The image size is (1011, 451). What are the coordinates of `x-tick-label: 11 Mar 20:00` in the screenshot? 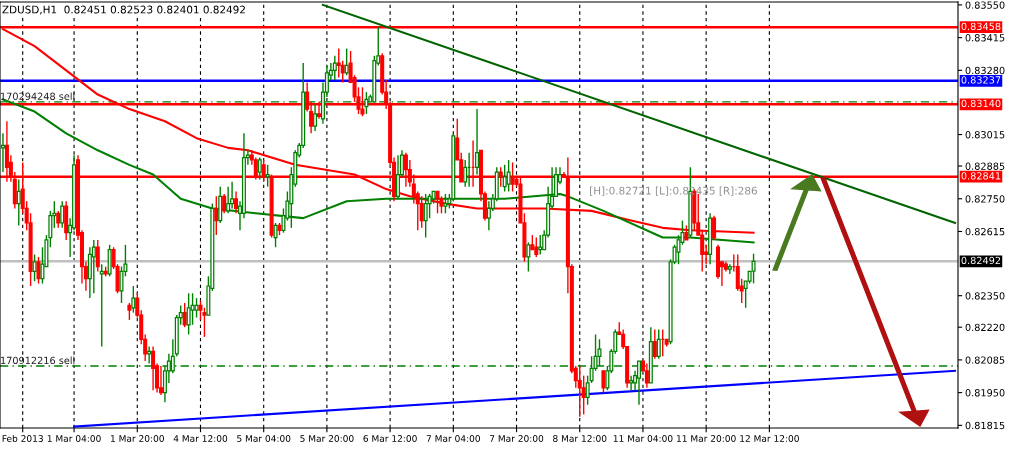 It's located at (706, 438).